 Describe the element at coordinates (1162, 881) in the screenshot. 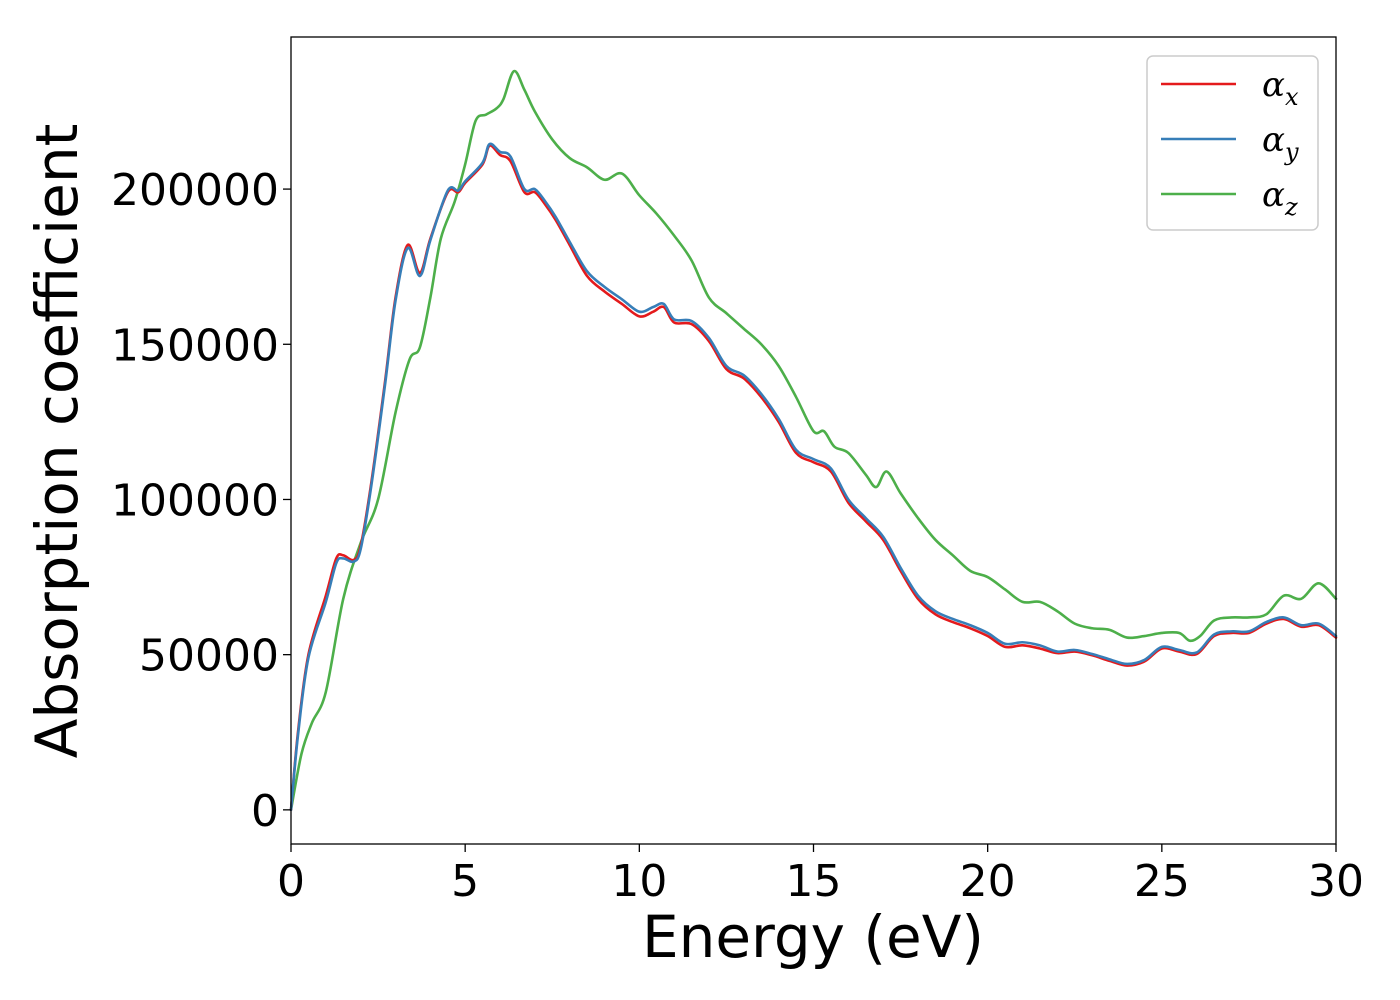

I see `x-tick-label: 25` at that location.